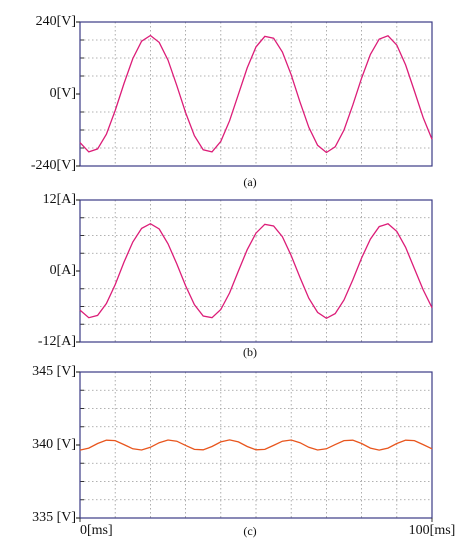  What do you see at coordinates (57, 341) in the screenshot?
I see `y-tick-label: -12[A]` at bounding box center [57, 341].